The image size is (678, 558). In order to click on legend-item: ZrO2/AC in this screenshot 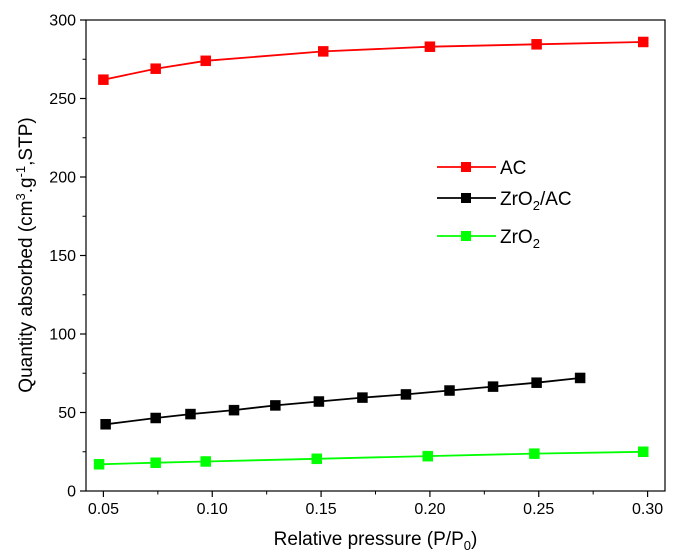, I will do `click(504, 201)`.